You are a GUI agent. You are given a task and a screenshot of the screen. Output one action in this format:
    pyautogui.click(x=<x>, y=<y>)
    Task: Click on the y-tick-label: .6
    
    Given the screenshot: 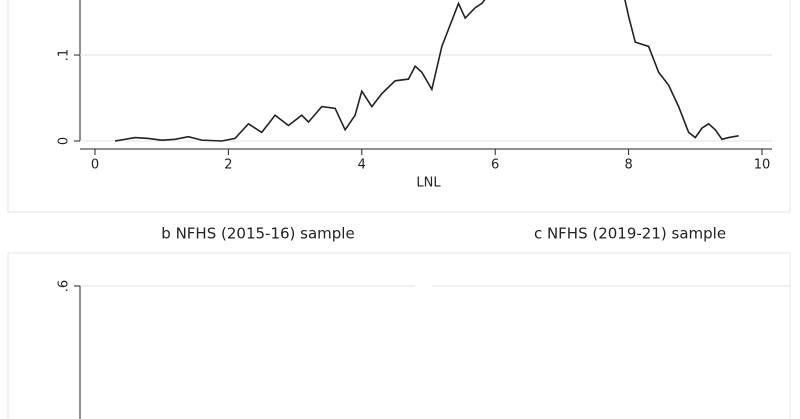 What is the action you would take?
    pyautogui.click(x=64, y=286)
    